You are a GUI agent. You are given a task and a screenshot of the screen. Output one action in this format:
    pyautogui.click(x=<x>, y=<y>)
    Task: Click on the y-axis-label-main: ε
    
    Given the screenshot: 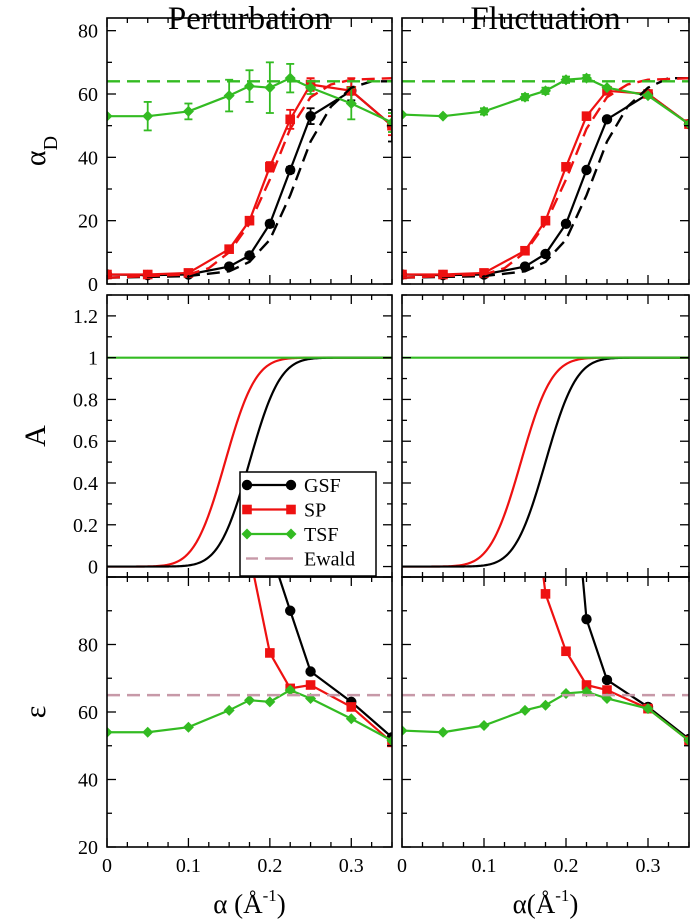 What is the action you would take?
    pyautogui.click(x=35, y=712)
    